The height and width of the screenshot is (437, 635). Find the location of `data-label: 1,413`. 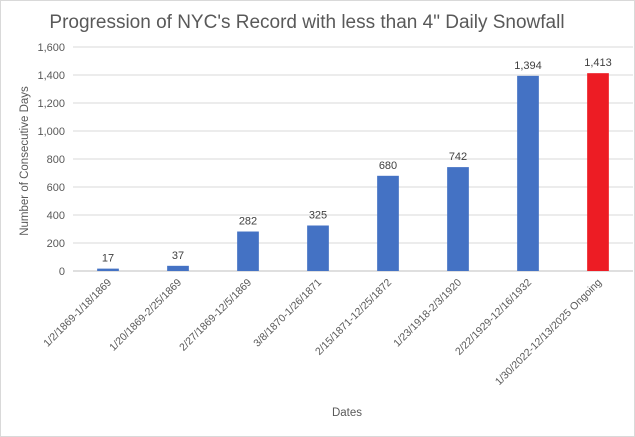

data-label: 1,413 is located at coordinates (598, 63).